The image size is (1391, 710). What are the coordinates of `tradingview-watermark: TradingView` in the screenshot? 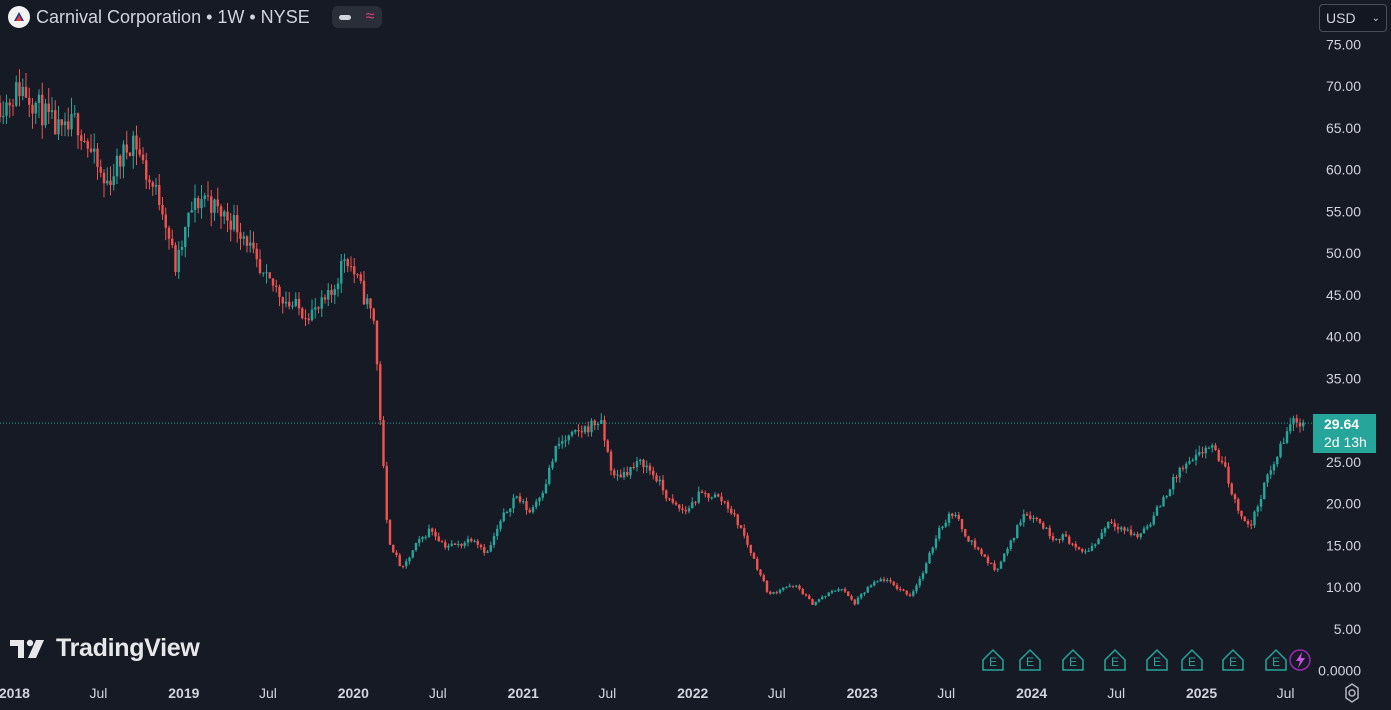 It's located at (105, 648).